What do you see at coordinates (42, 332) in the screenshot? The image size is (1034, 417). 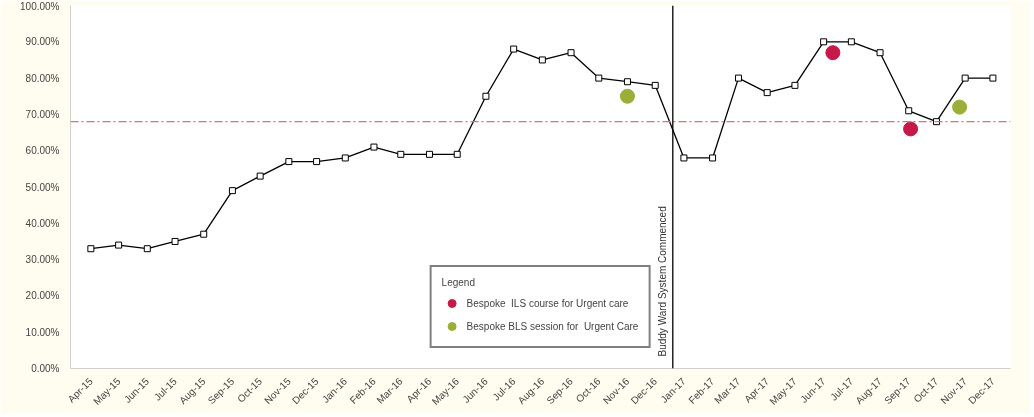 I see `y-tick-label: 10.00%` at bounding box center [42, 332].